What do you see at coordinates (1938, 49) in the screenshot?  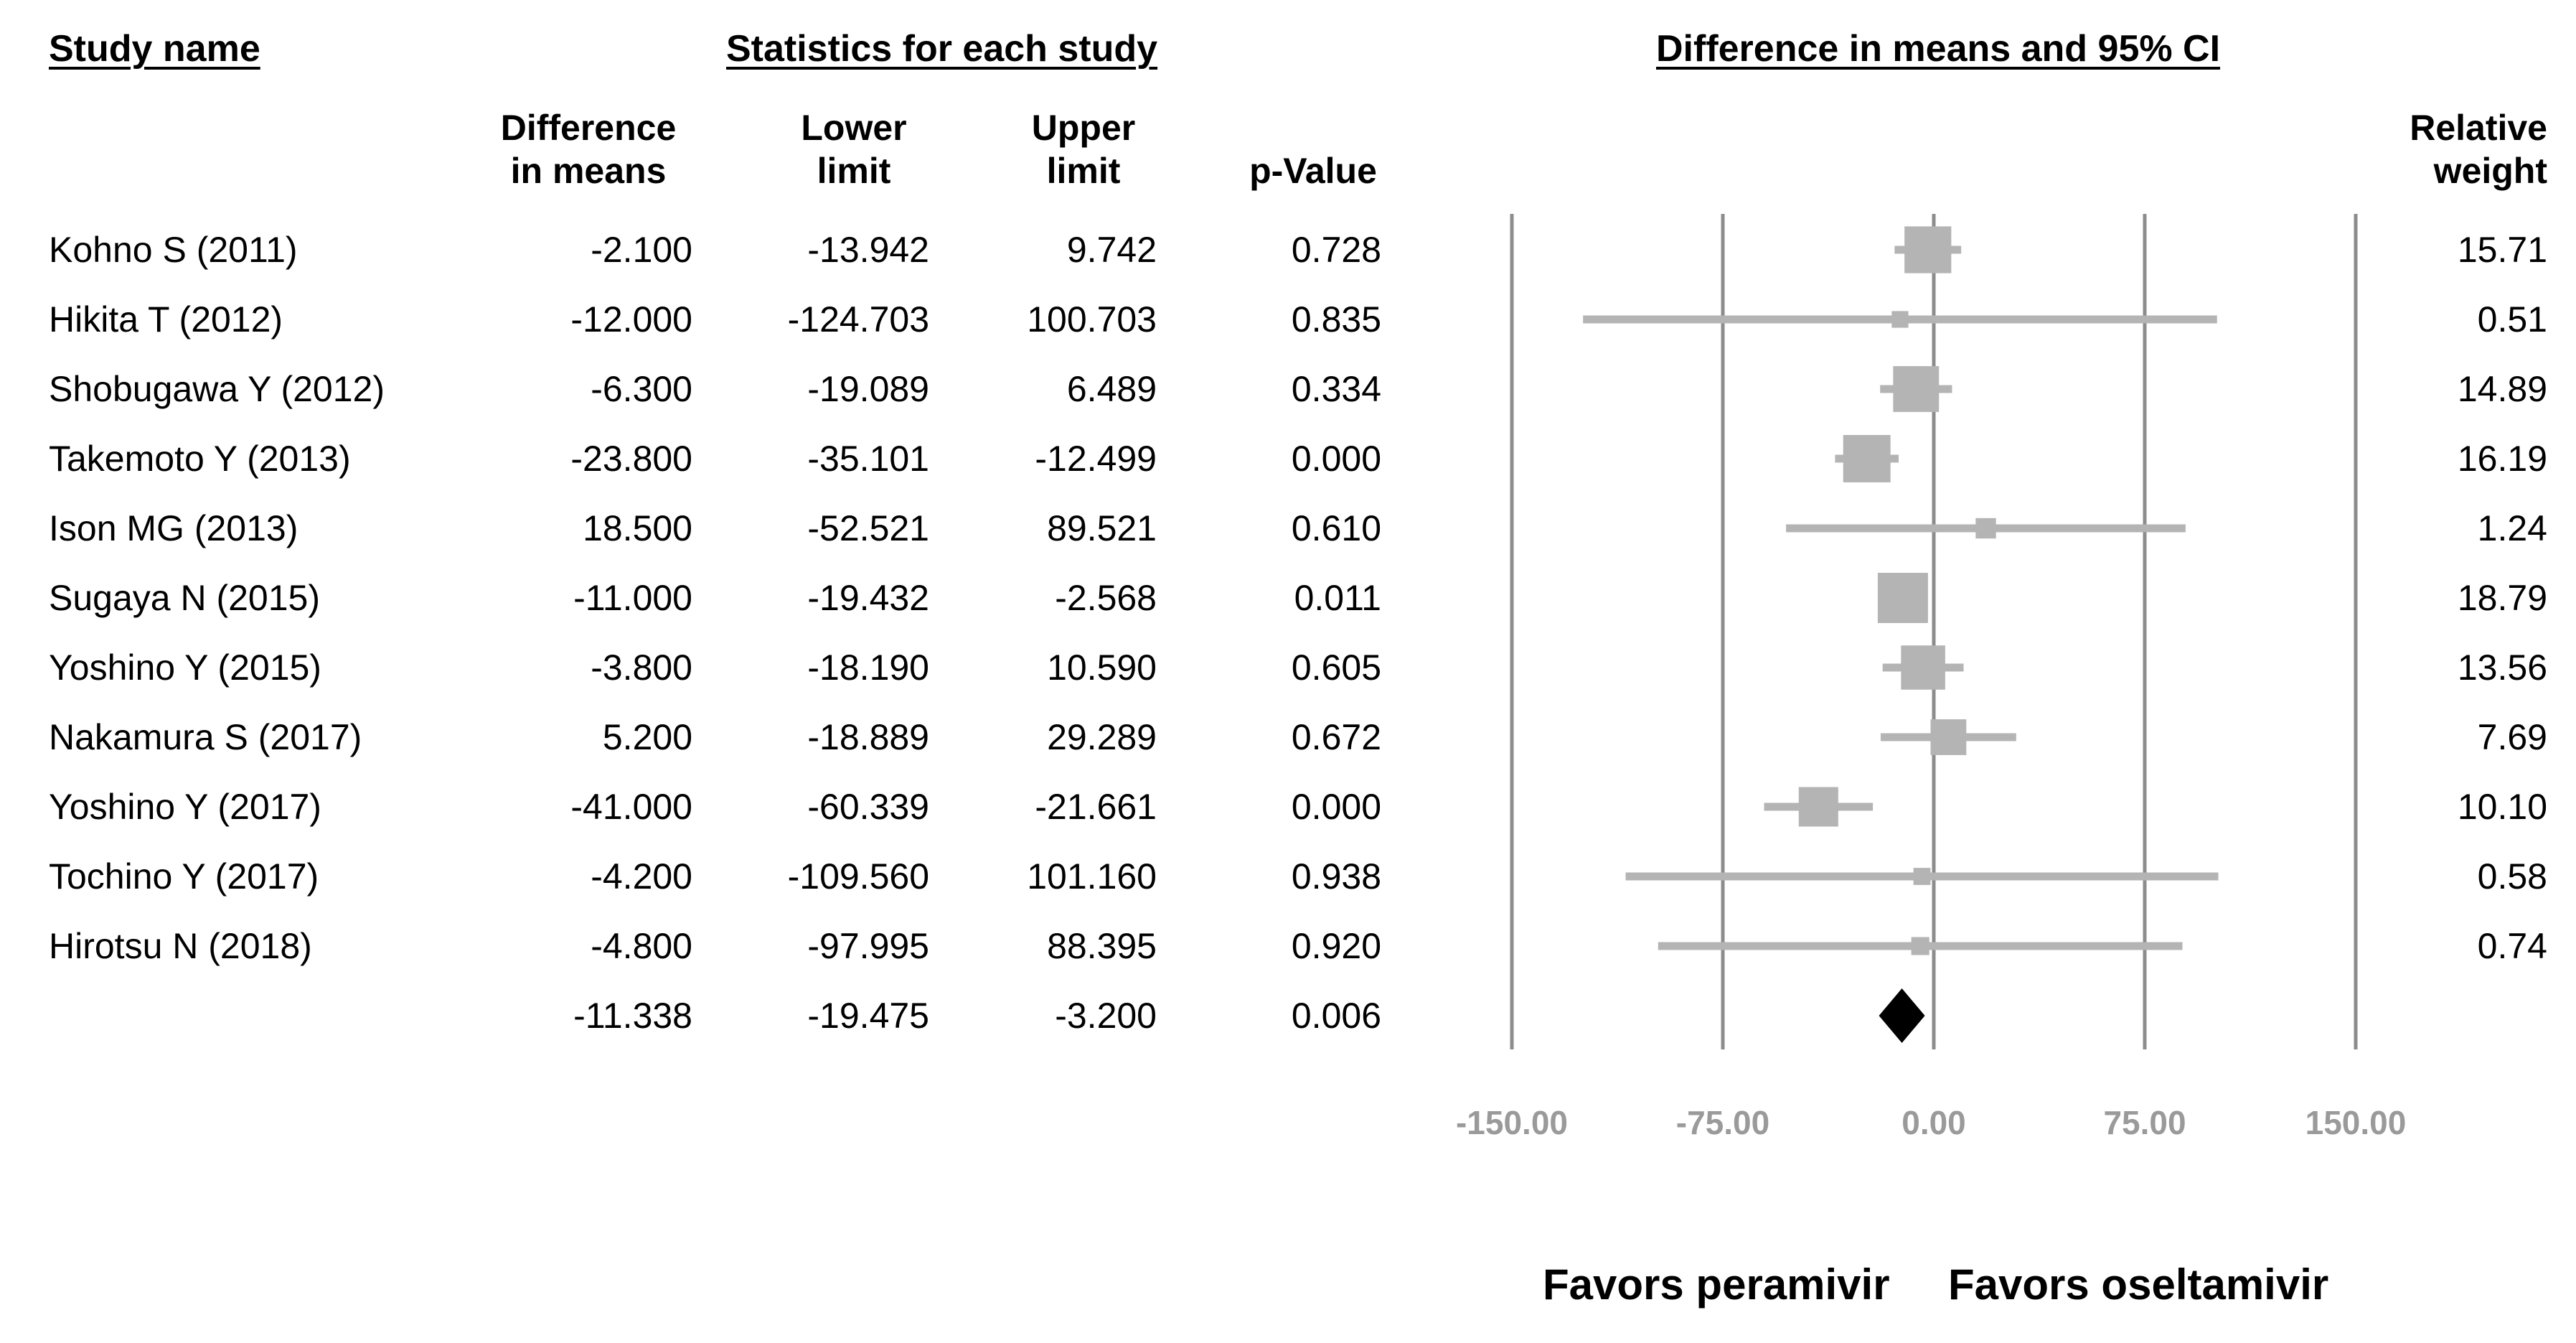 I see `plot-group-header: Difference in means and 95% CI` at bounding box center [1938, 49].